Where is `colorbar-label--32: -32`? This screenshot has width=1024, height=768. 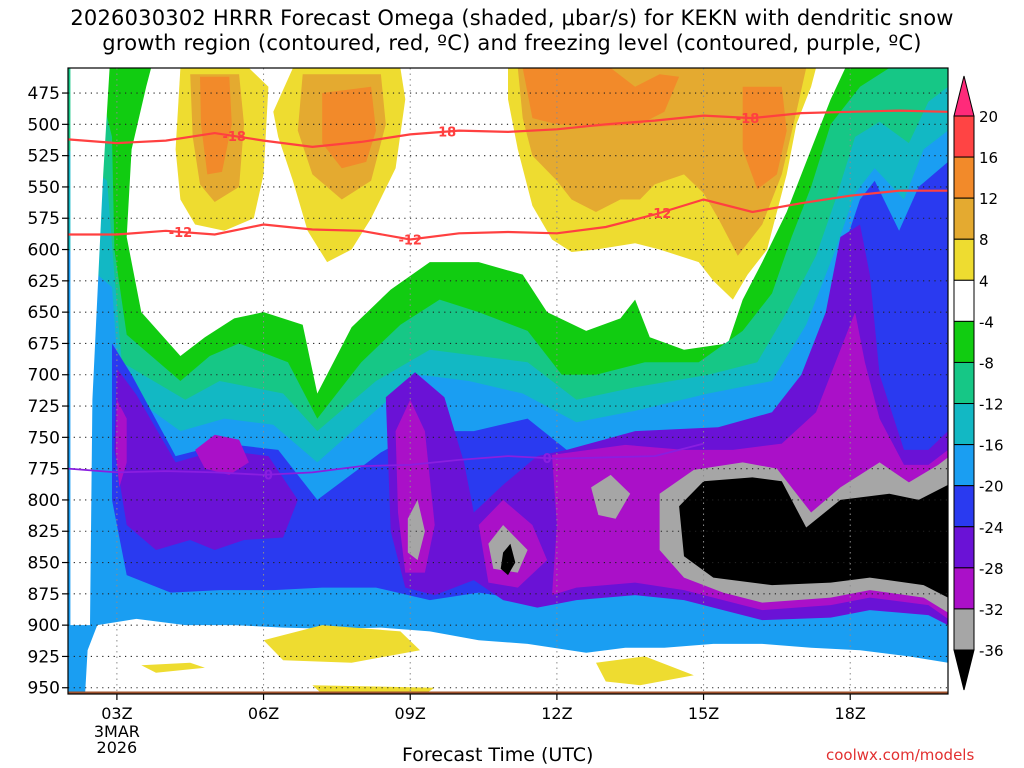
colorbar-label--32: -32 is located at coordinates (991, 610).